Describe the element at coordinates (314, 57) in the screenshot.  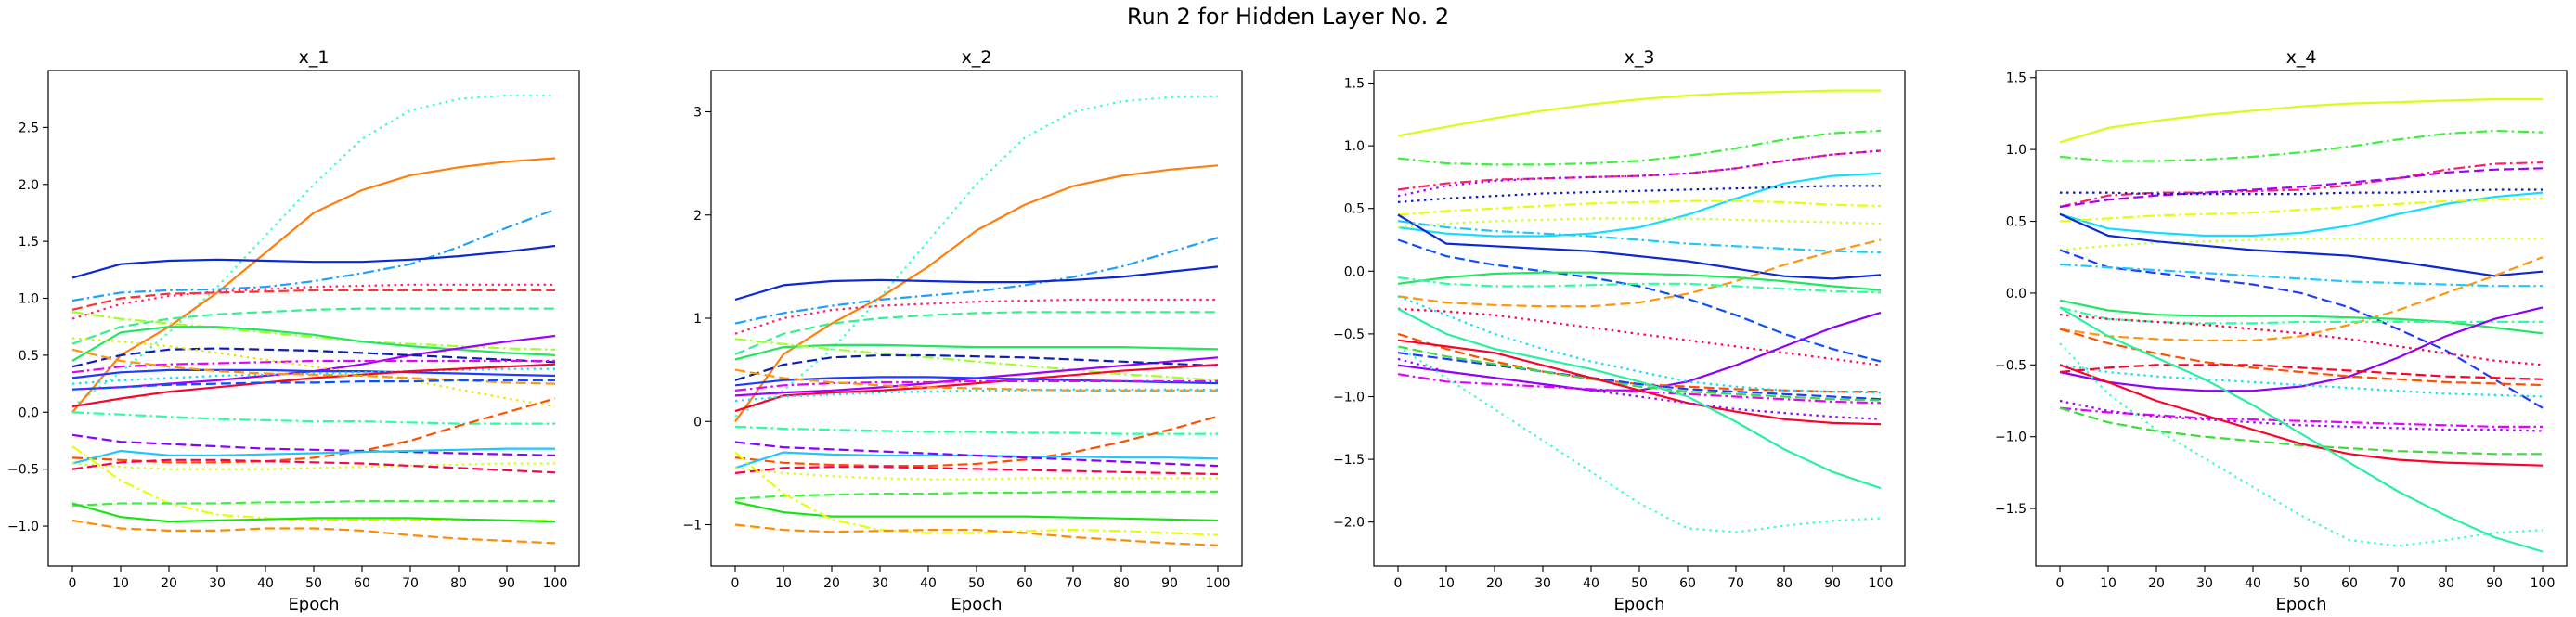
I see `subplot-title: x_1` at that location.